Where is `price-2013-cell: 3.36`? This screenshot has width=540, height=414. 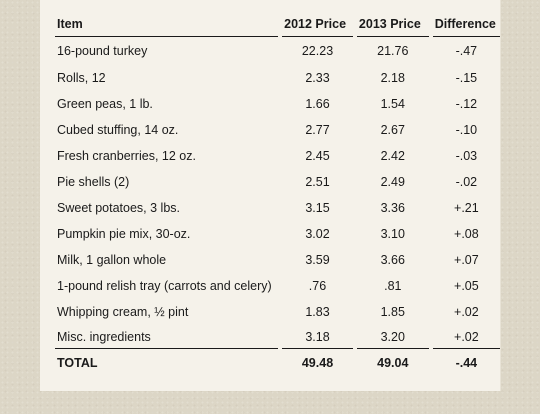 price-2013-cell: 3.36 is located at coordinates (392, 208).